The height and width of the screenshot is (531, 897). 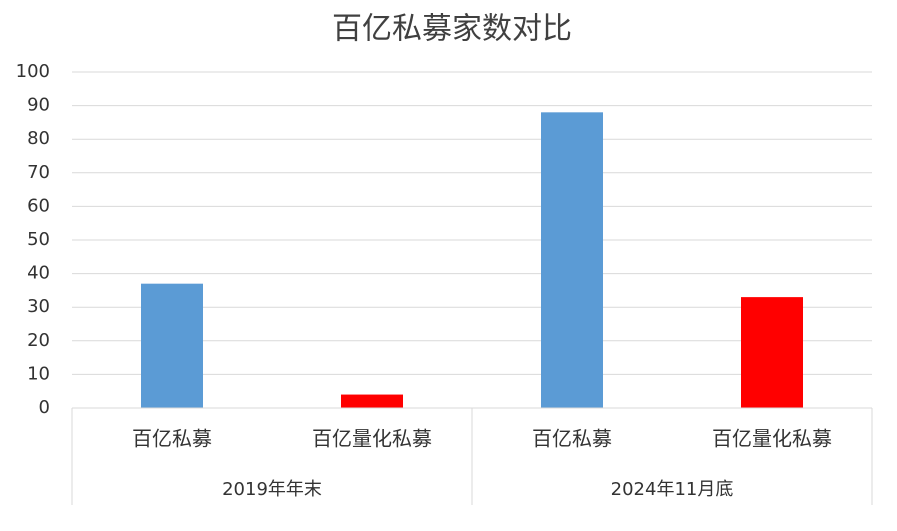 I want to click on chart-title: 百亿私募家数对比, so click(x=452, y=29).